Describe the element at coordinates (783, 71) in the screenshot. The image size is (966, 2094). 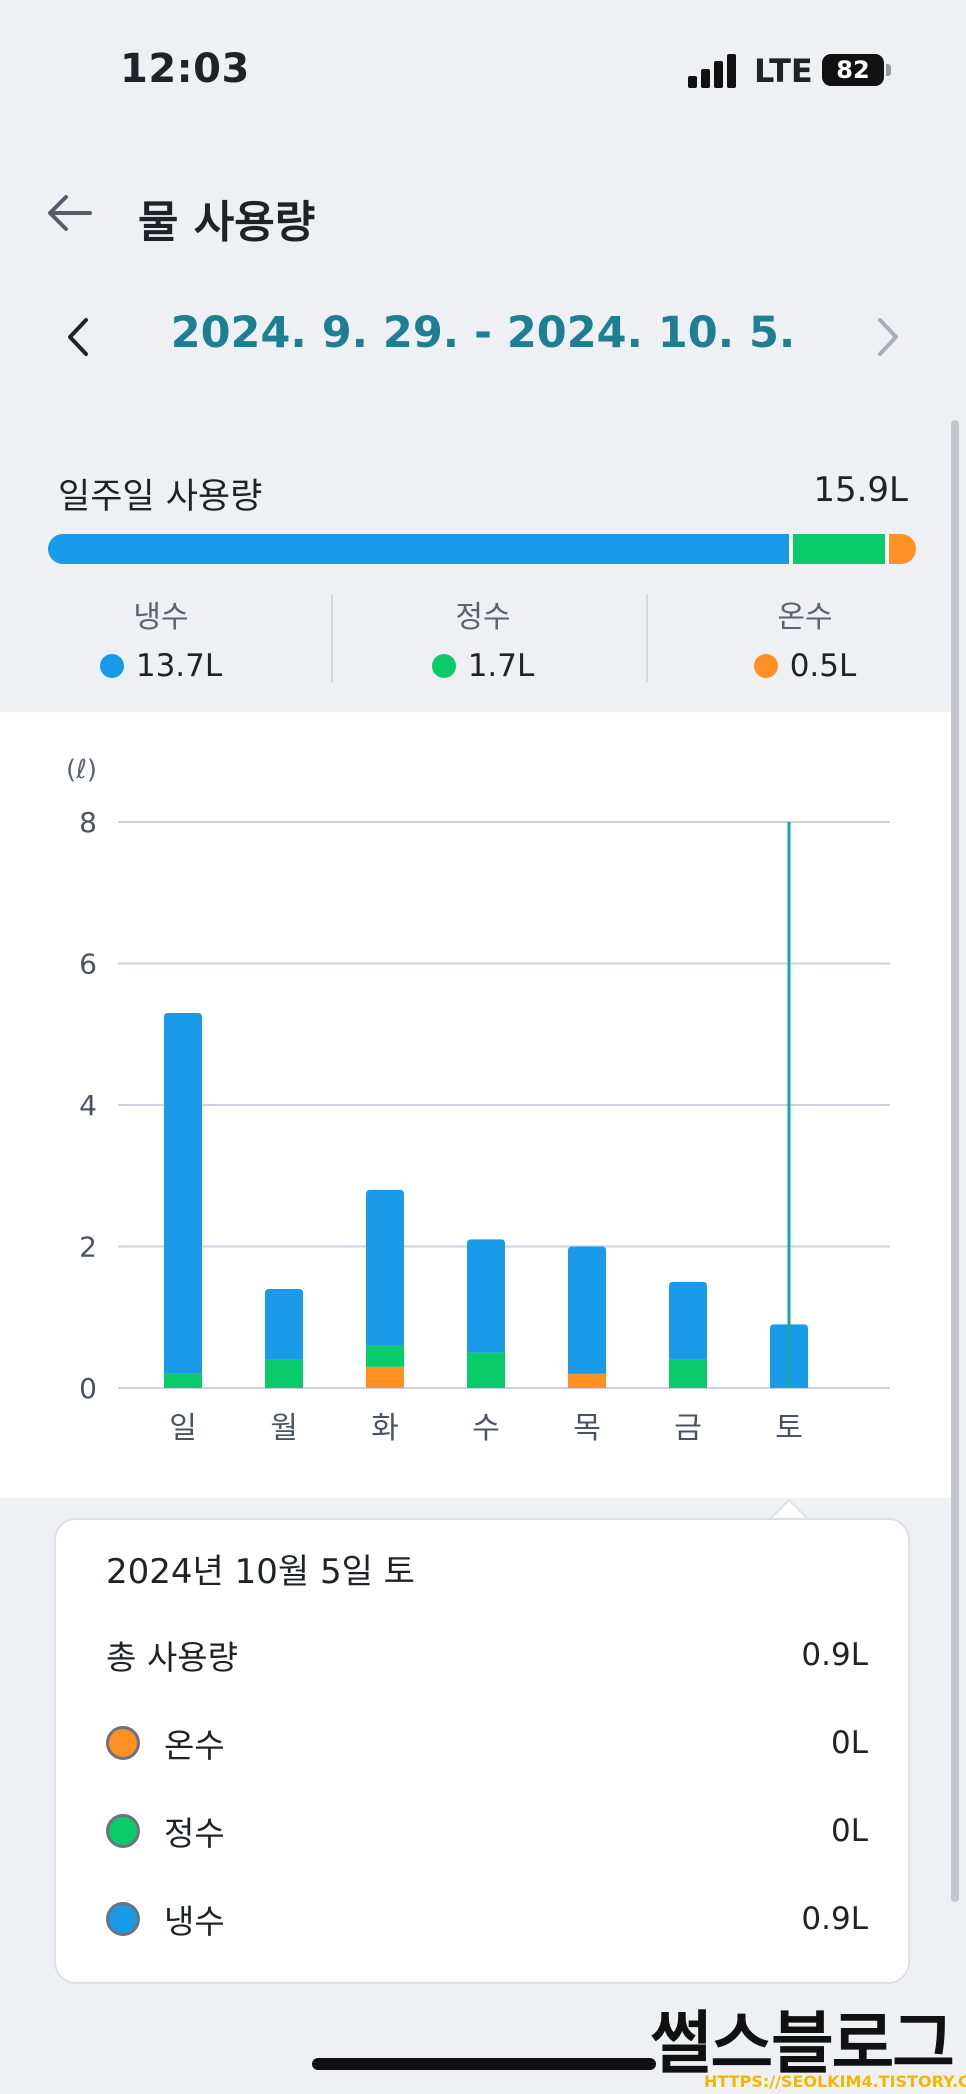
I see `network-label: LTE` at that location.